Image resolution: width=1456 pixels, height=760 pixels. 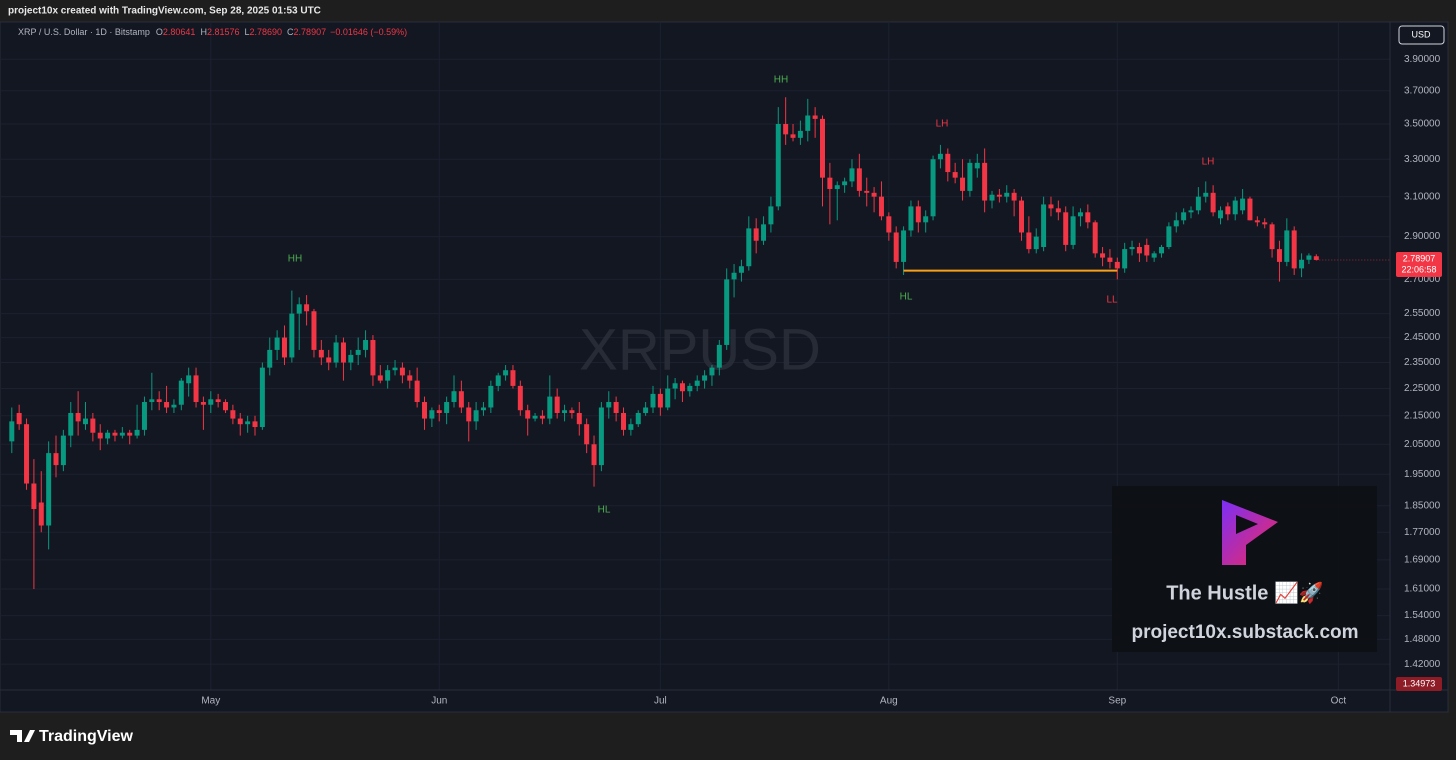 What do you see at coordinates (1422, 639) in the screenshot?
I see `y-tick-label: 1.48000` at bounding box center [1422, 639].